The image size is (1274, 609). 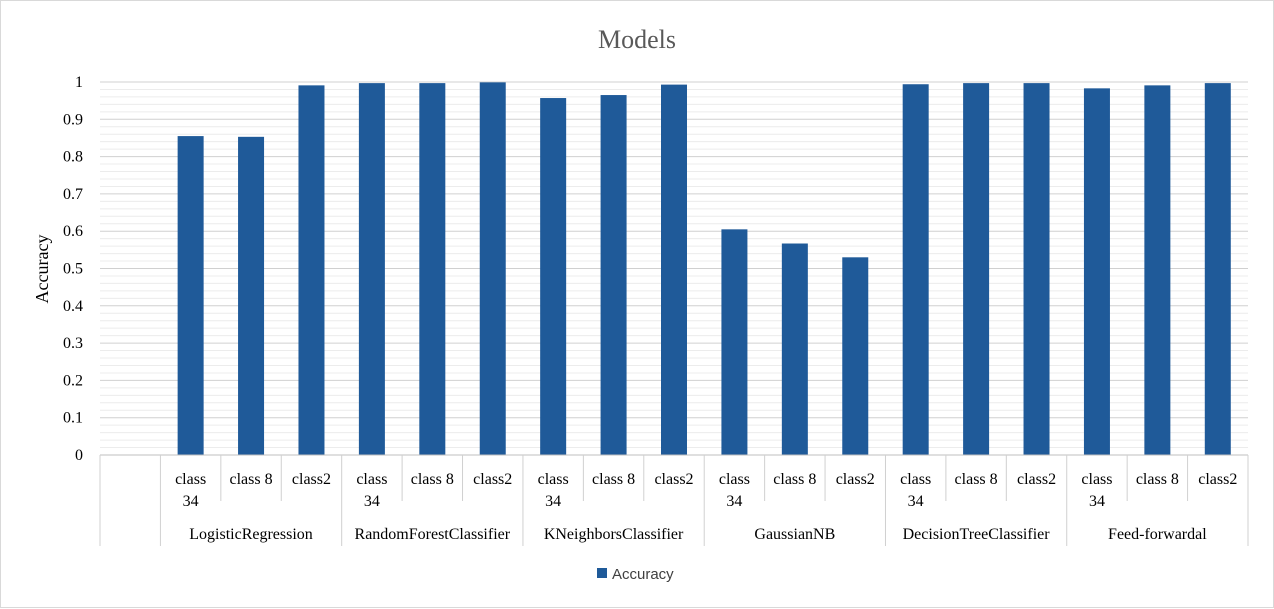 I want to click on y-tick-label: 0.2, so click(x=73, y=380).